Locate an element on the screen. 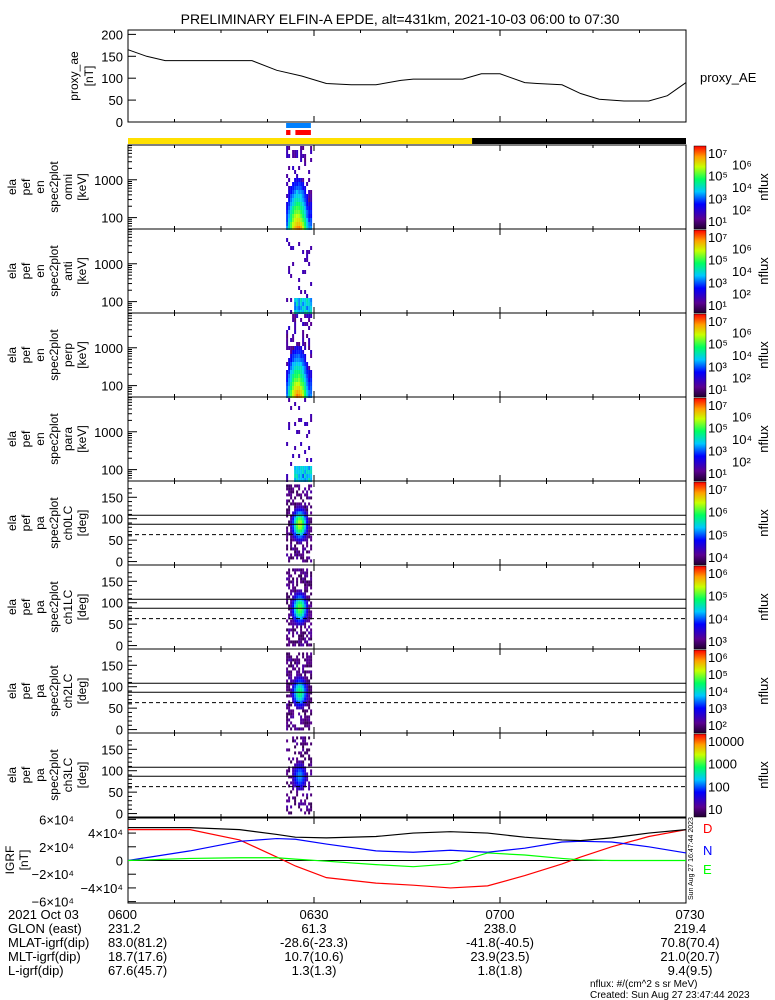 The width and height of the screenshot is (775, 1000). table-row-label: L-igrf(dip) is located at coordinates (36, 970).